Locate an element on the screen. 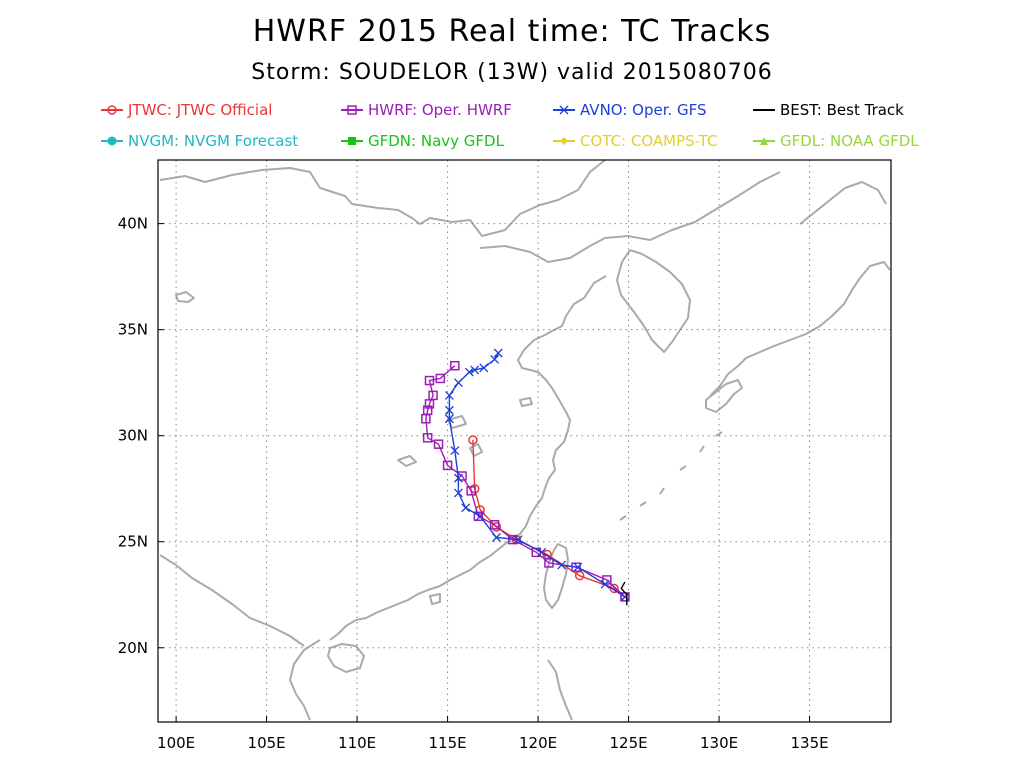 Image resolution: width=1024 pixels, height=768 pixels. x-tick-label: 100E is located at coordinates (176, 743).